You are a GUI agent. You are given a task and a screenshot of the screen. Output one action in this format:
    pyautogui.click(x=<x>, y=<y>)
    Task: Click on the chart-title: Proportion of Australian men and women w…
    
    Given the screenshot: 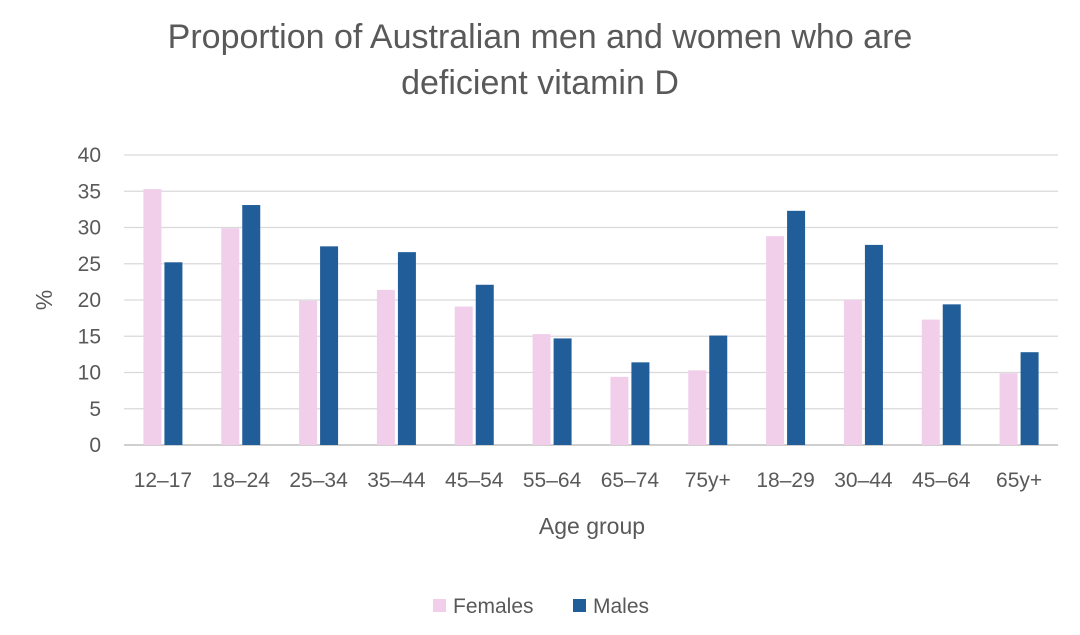 What is the action you would take?
    pyautogui.click(x=540, y=60)
    